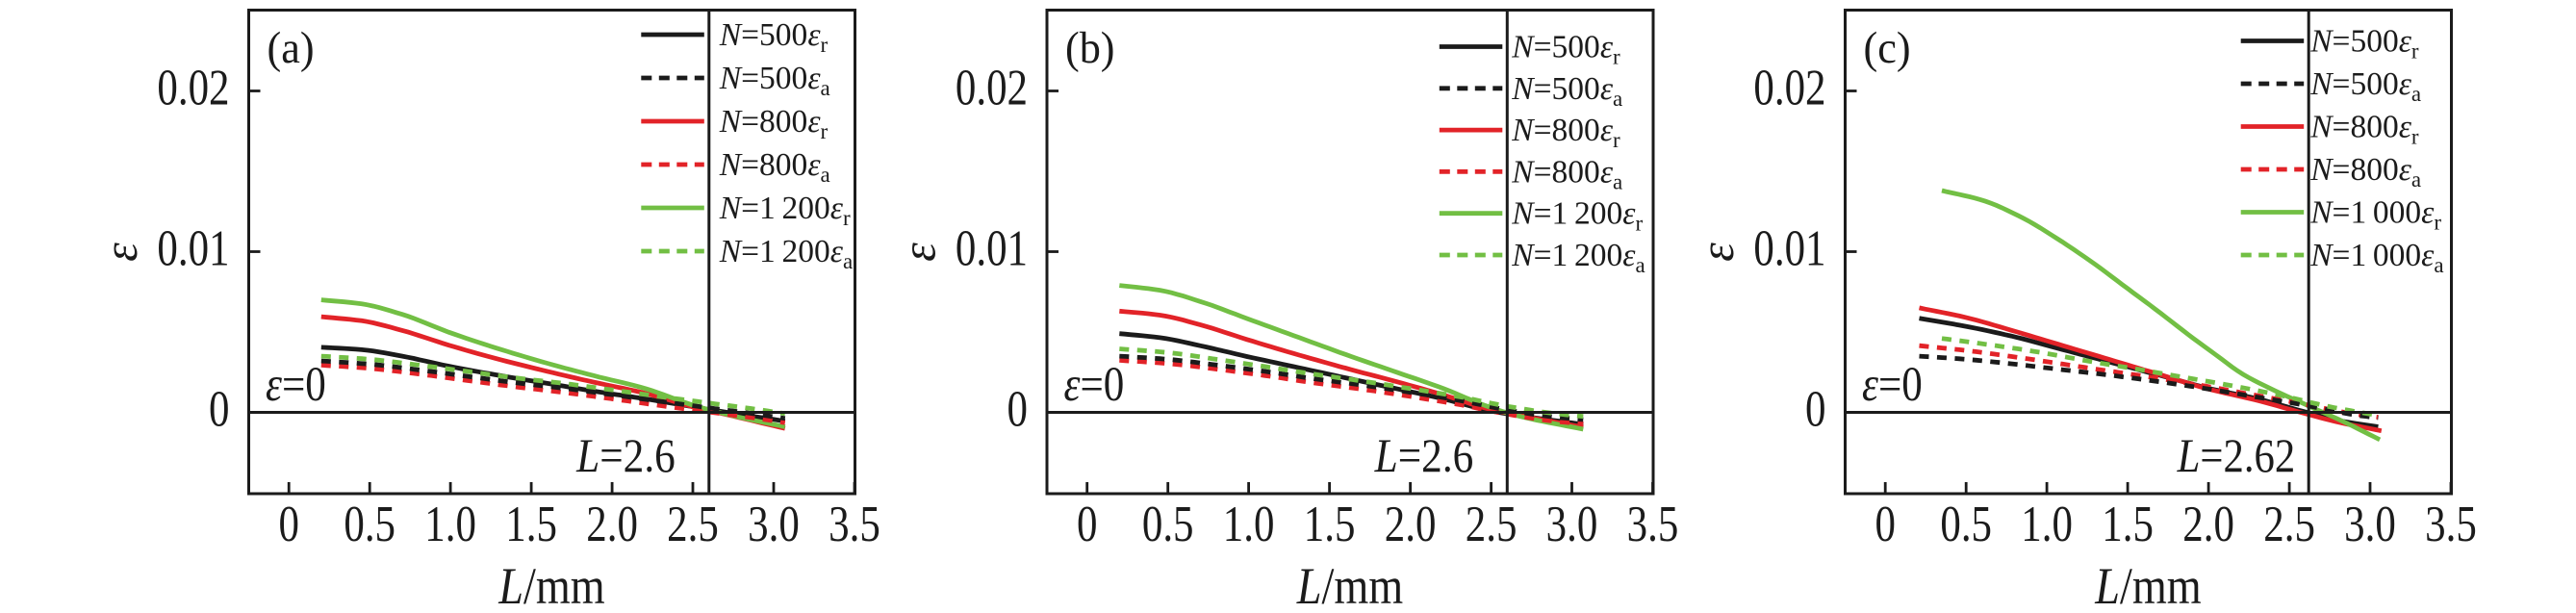 This screenshot has width=2576, height=613. What do you see at coordinates (2375, 215) in the screenshot?
I see `svg-text: N=1 000εr` at bounding box center [2375, 215].